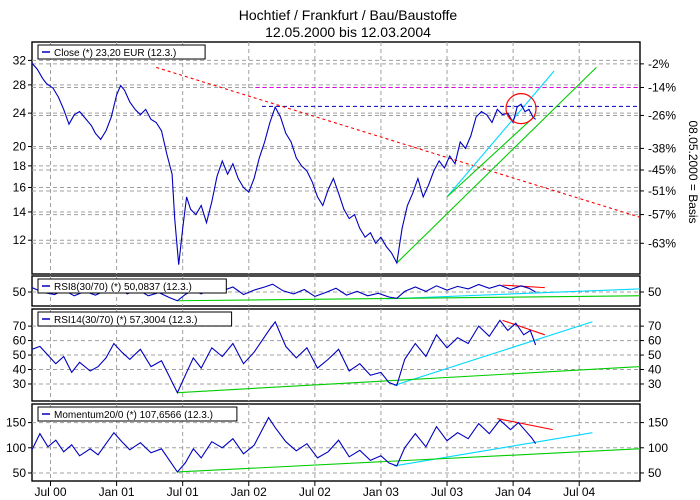  What do you see at coordinates (655, 384) in the screenshot?
I see `y-right-tick-label: 30` at bounding box center [655, 384].